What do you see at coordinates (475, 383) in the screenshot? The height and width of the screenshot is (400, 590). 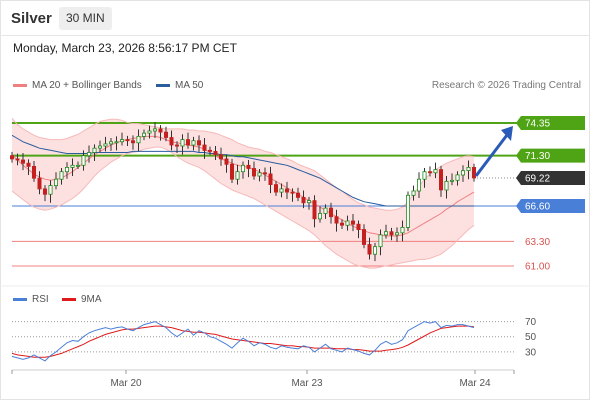 I see `x-tick-label-2: Mar 24` at bounding box center [475, 383].